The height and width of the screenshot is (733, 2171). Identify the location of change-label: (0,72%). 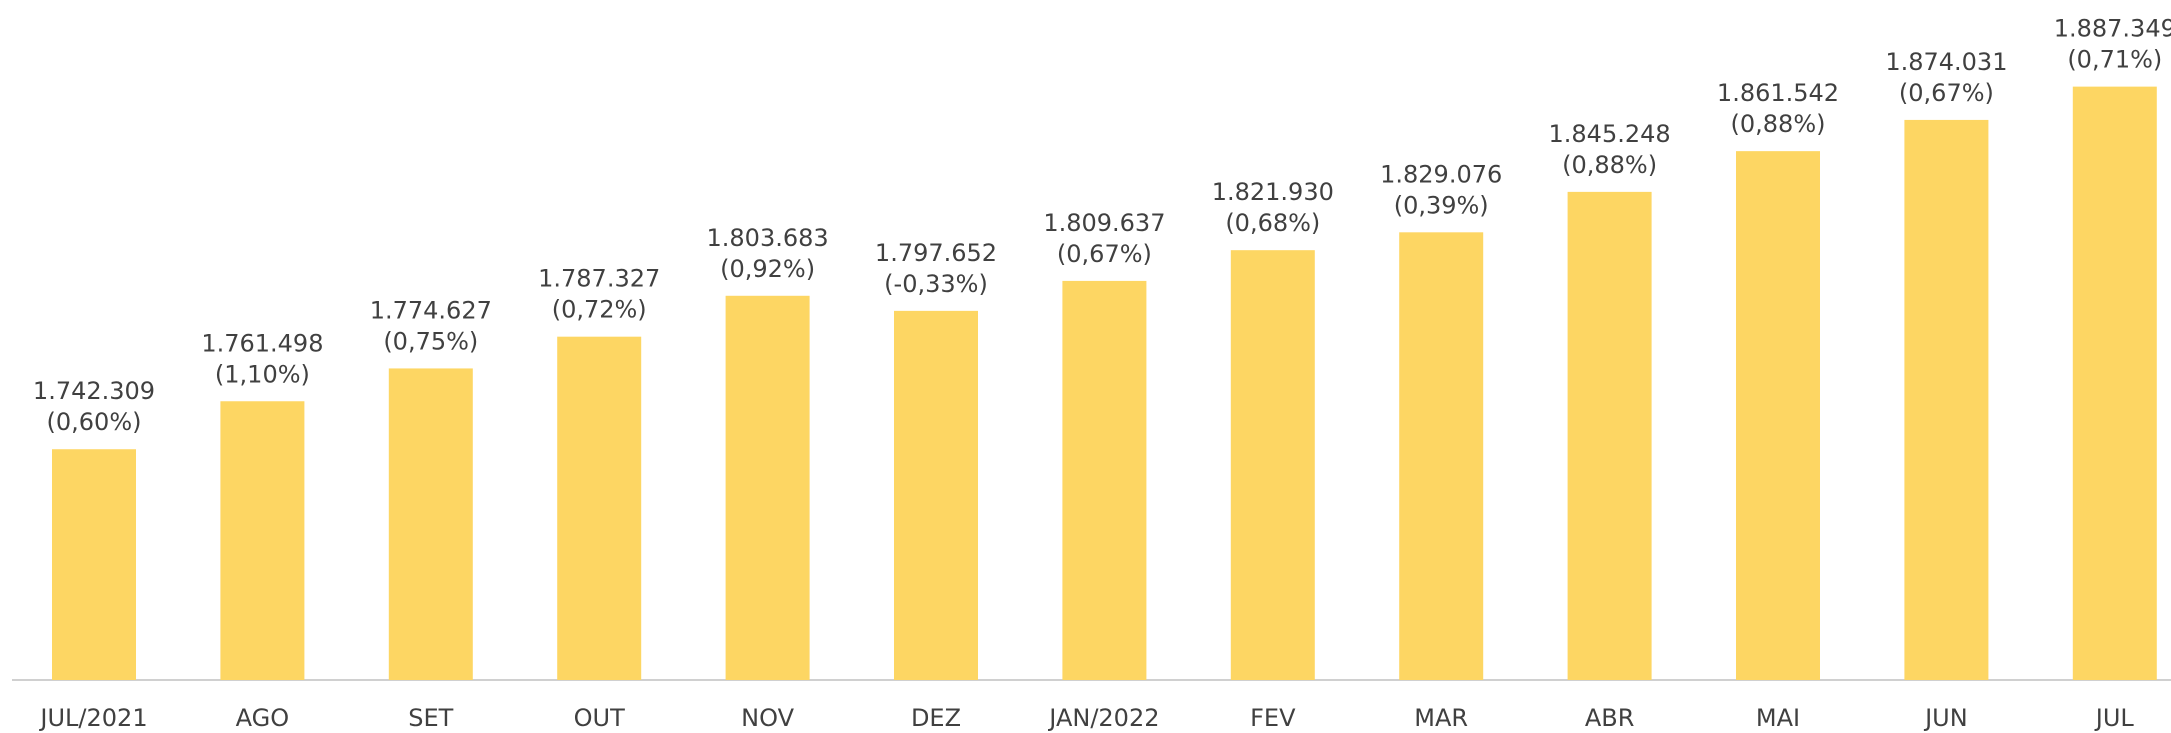
(599, 310).